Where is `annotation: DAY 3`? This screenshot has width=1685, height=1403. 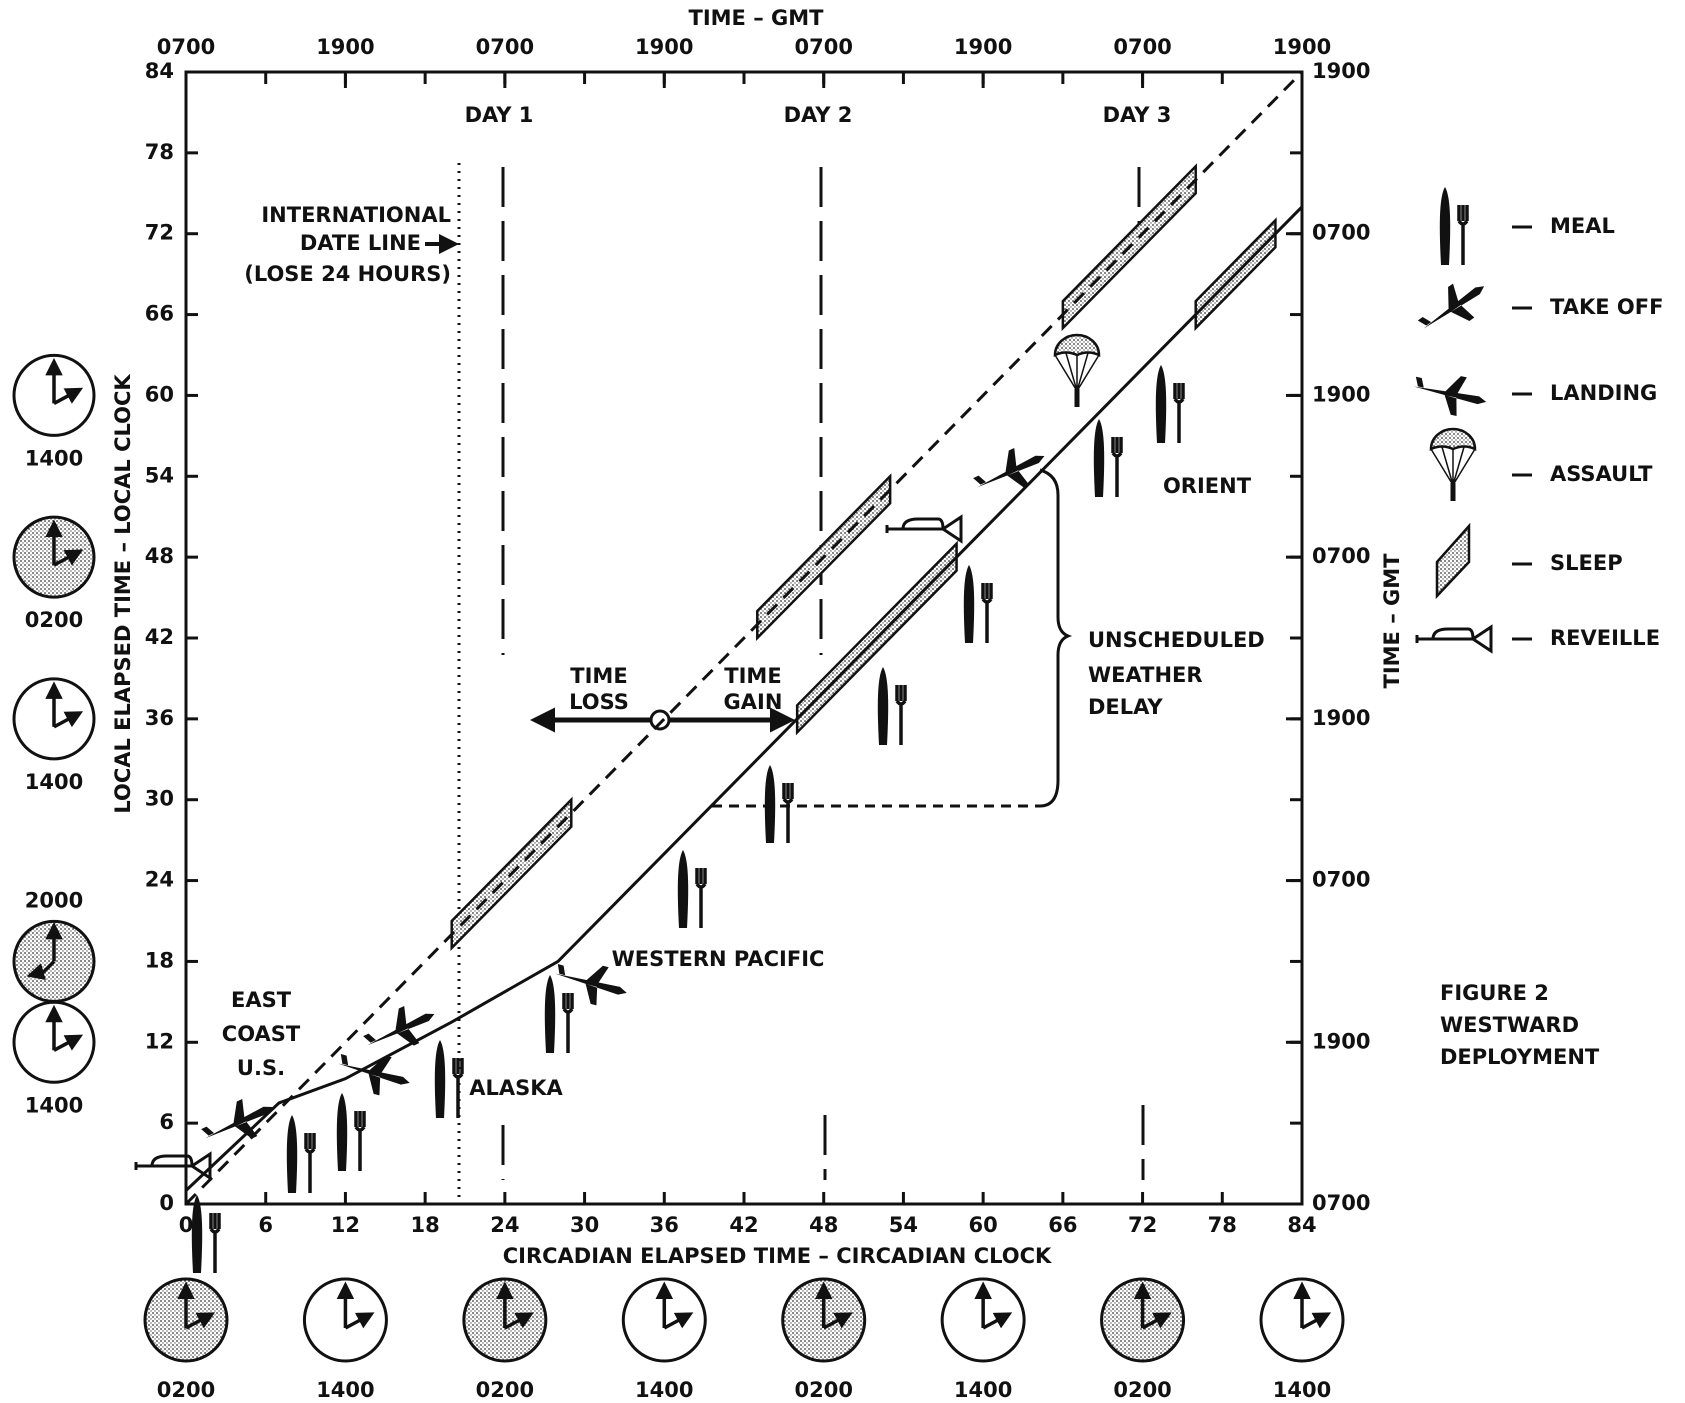 annotation: DAY 3 is located at coordinates (1137, 115).